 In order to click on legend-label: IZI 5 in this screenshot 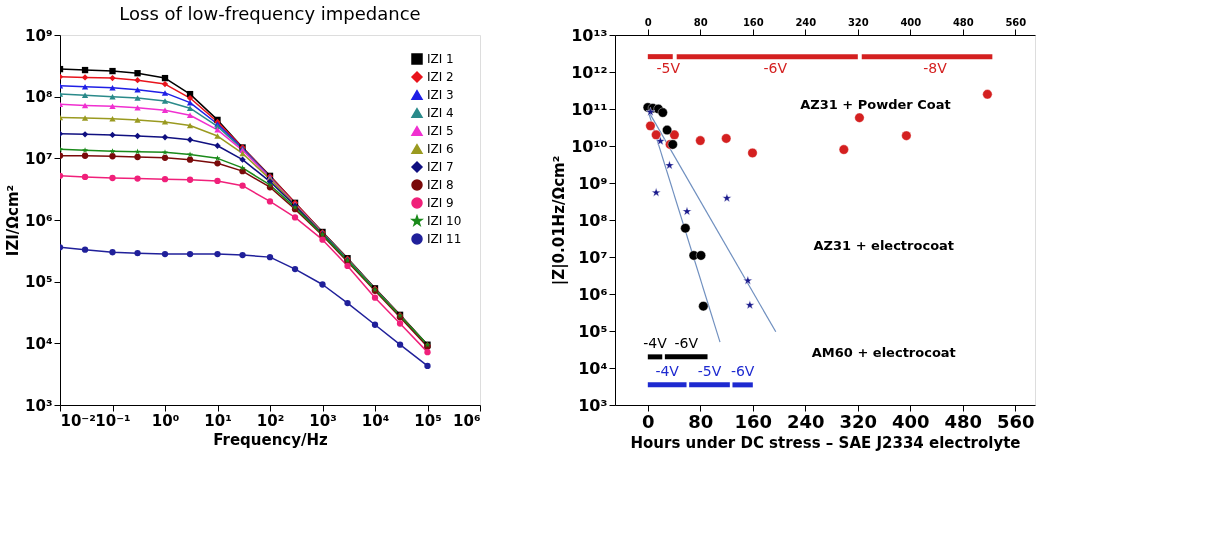, I will do `click(440, 131)`.